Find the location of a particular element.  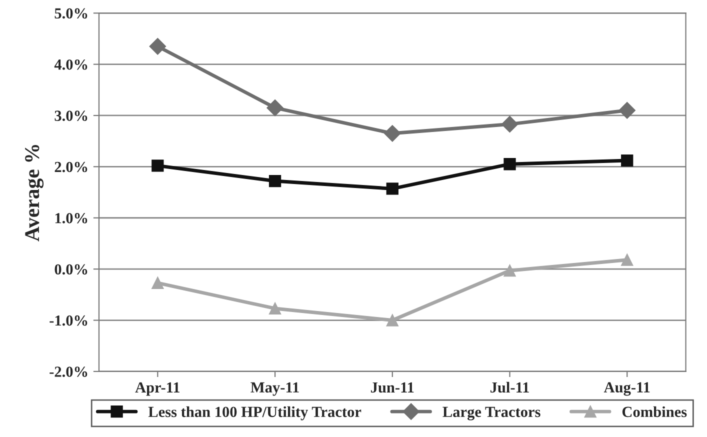

x-tick-label: Jun-11 is located at coordinates (392, 387).